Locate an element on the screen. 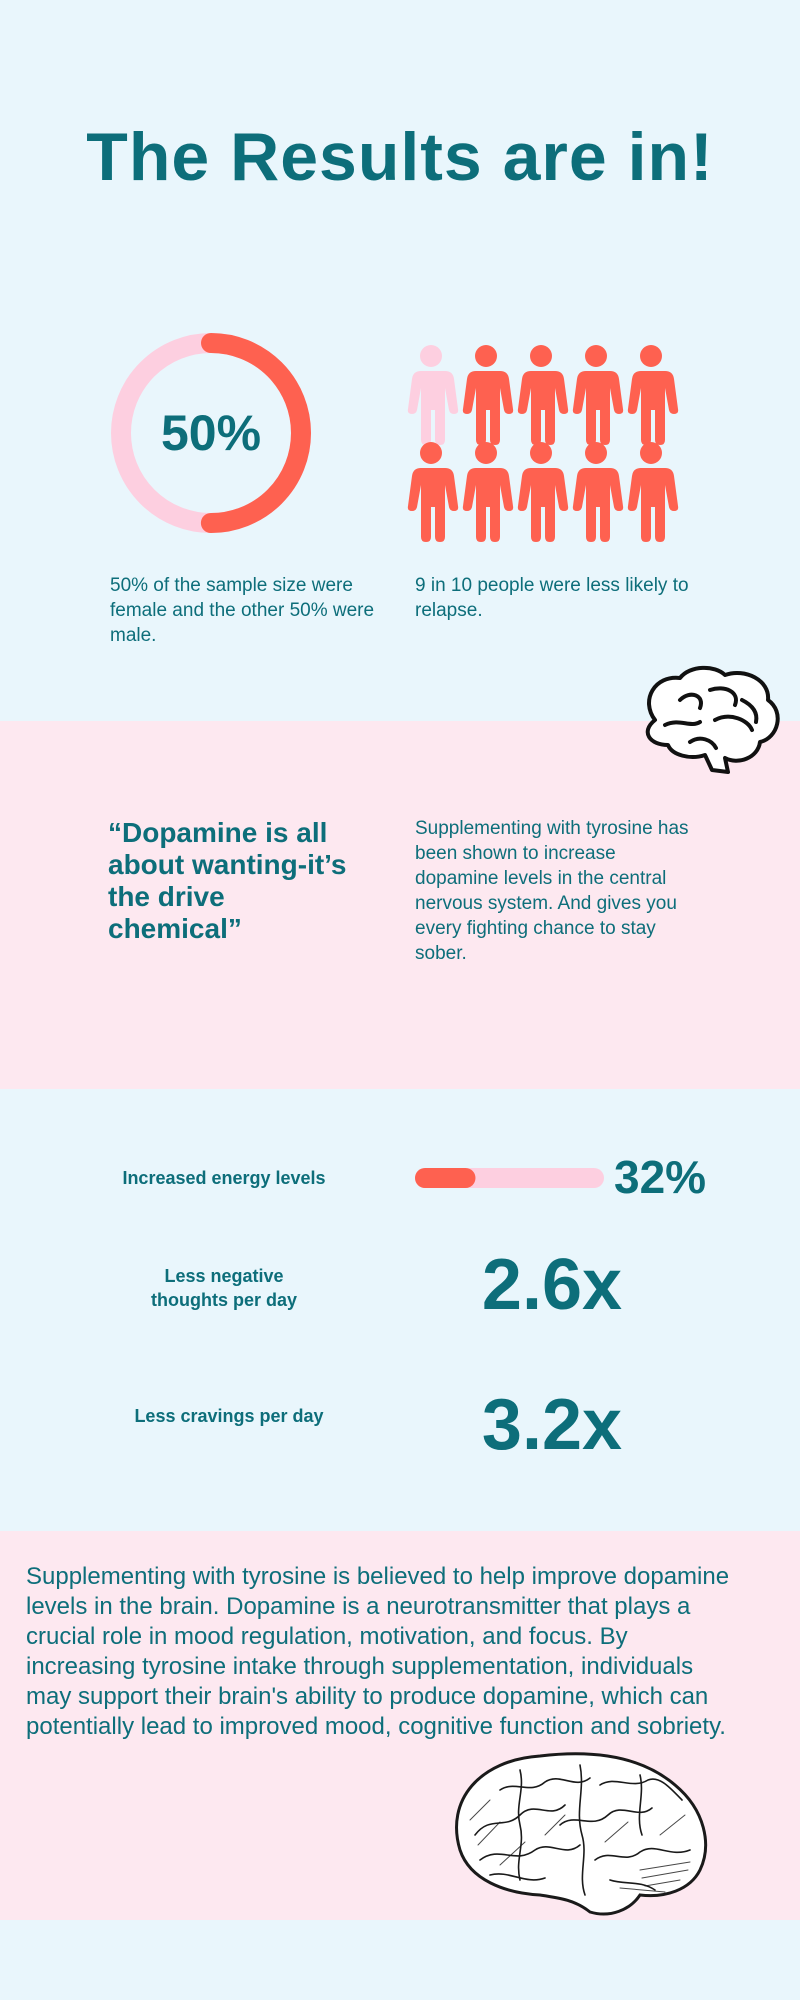 This screenshot has height=2000, width=800. donut-label: 50% is located at coordinates (211, 433).